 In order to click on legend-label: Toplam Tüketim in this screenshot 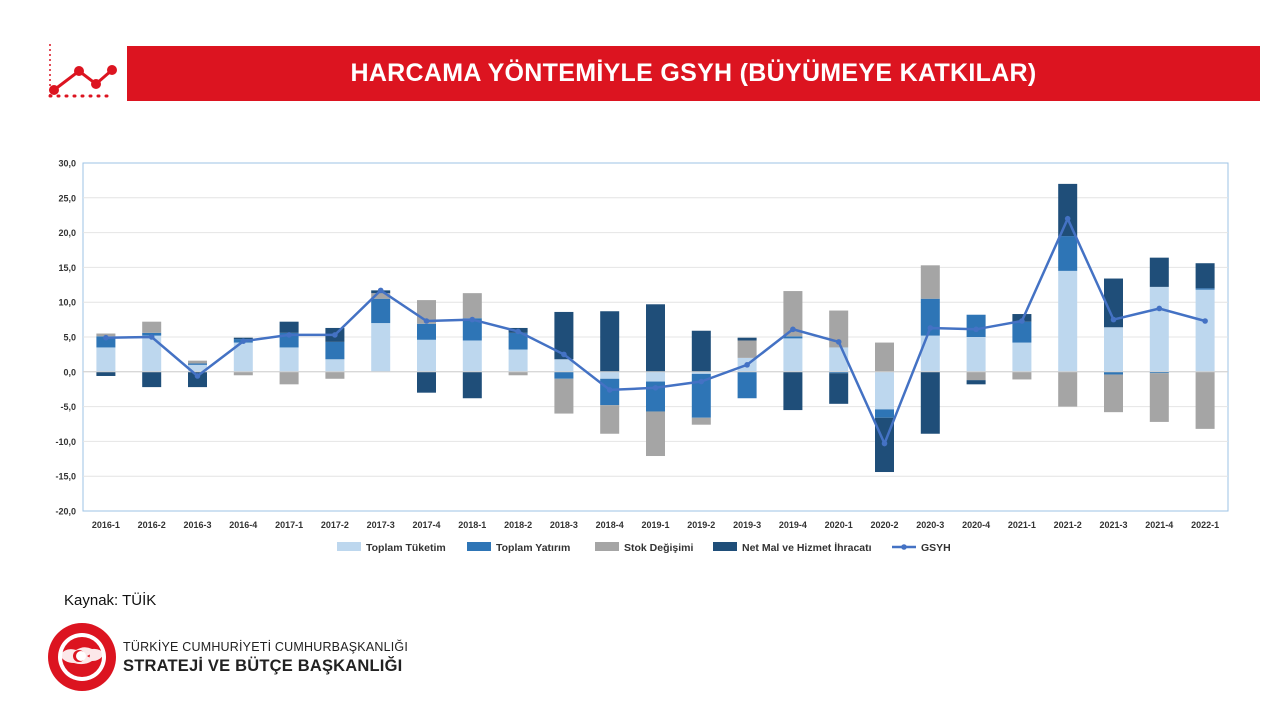, I will do `click(406, 548)`.